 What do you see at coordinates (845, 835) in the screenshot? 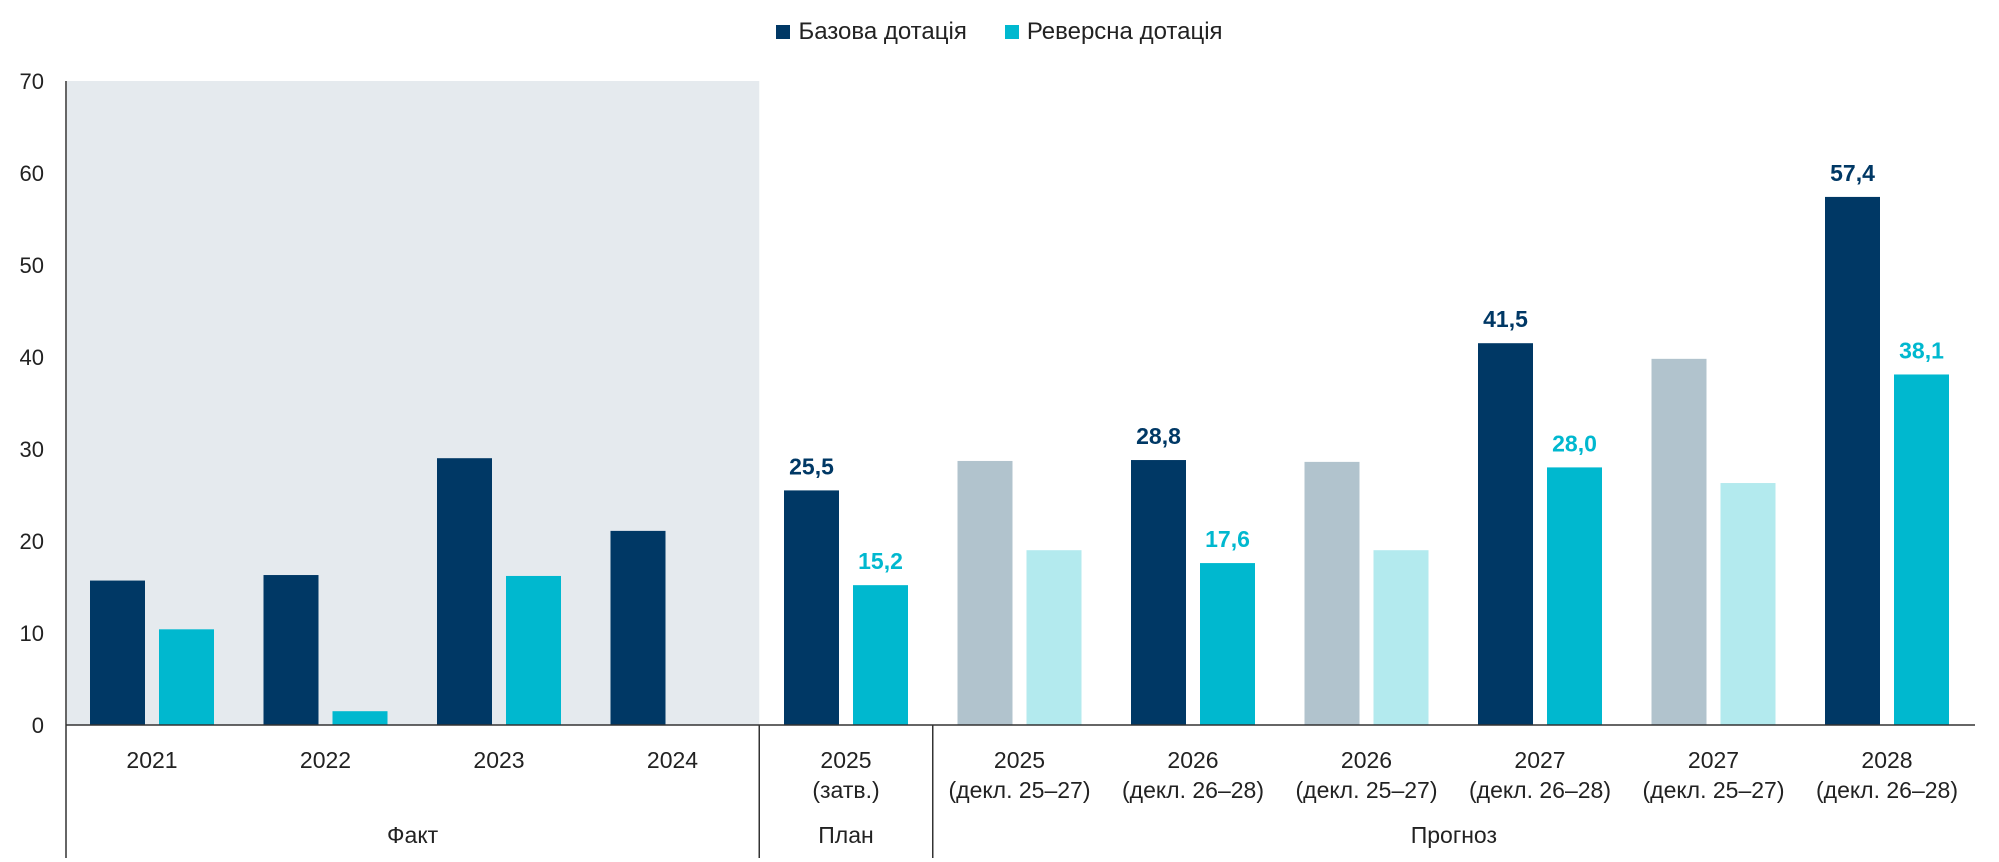
I see `group-label: План` at bounding box center [845, 835].